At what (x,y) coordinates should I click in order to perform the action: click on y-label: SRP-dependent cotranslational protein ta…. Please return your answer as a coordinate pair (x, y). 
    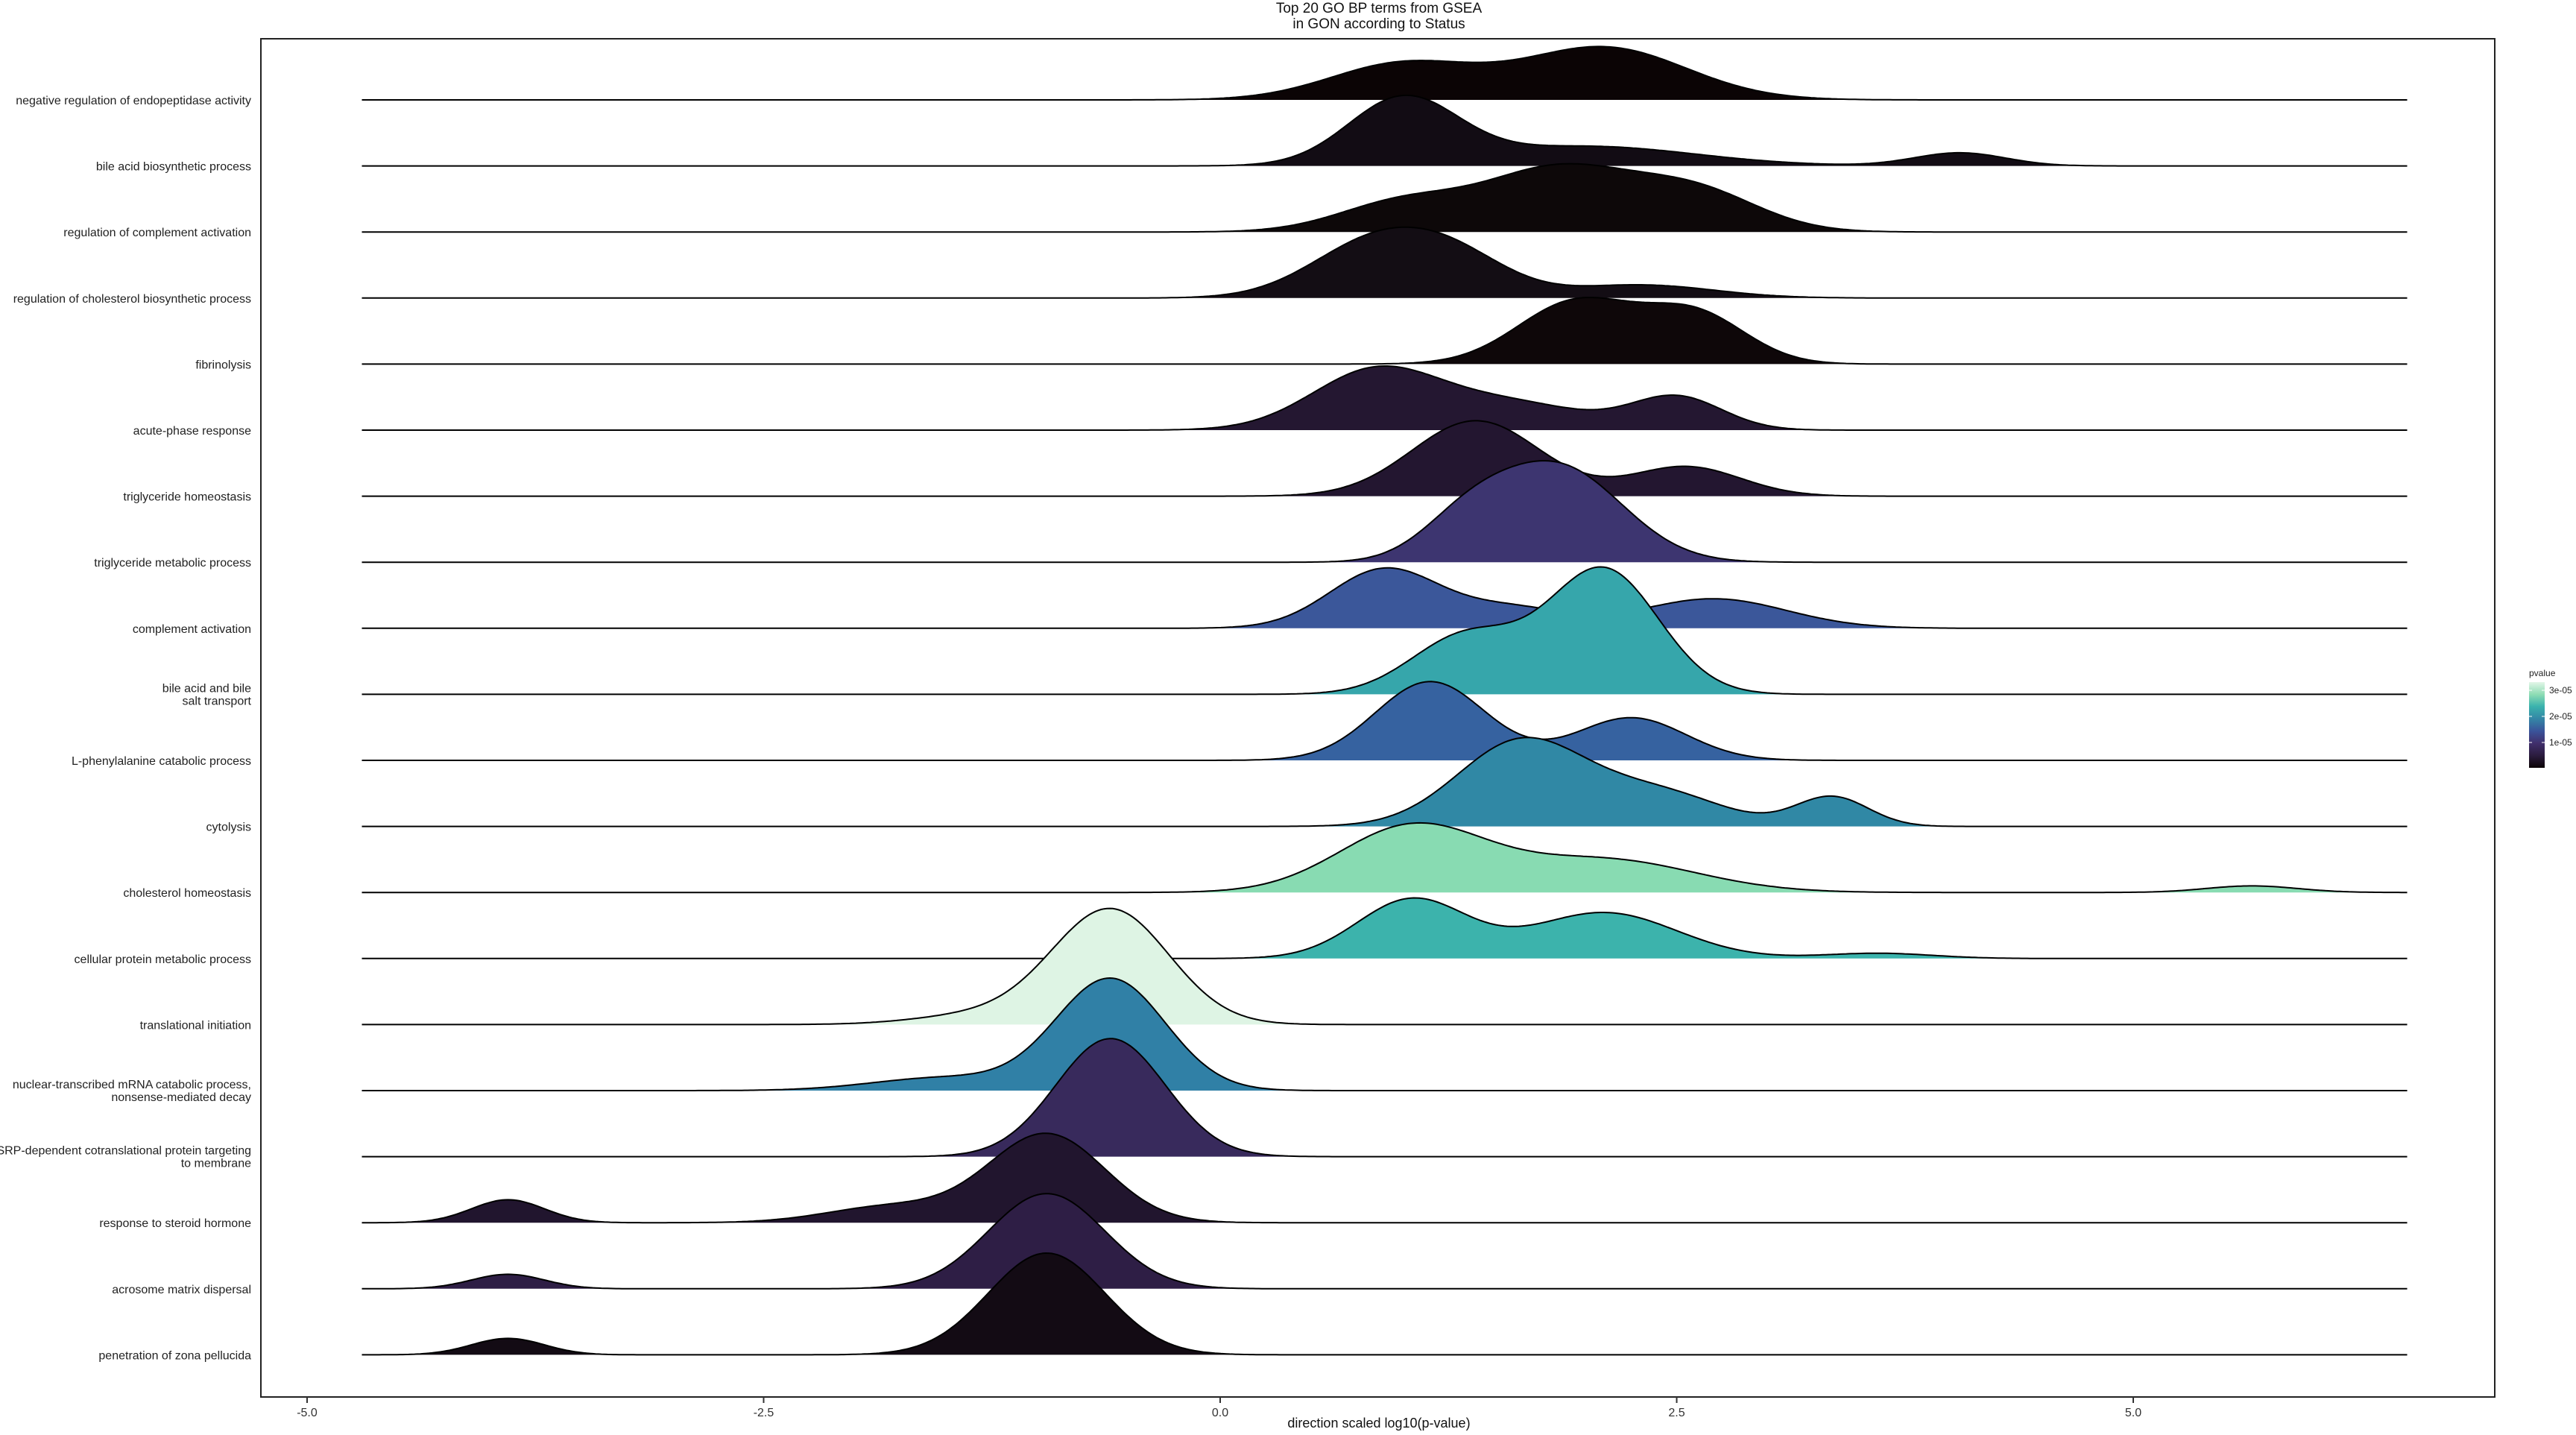
    Looking at the image, I should click on (126, 1157).